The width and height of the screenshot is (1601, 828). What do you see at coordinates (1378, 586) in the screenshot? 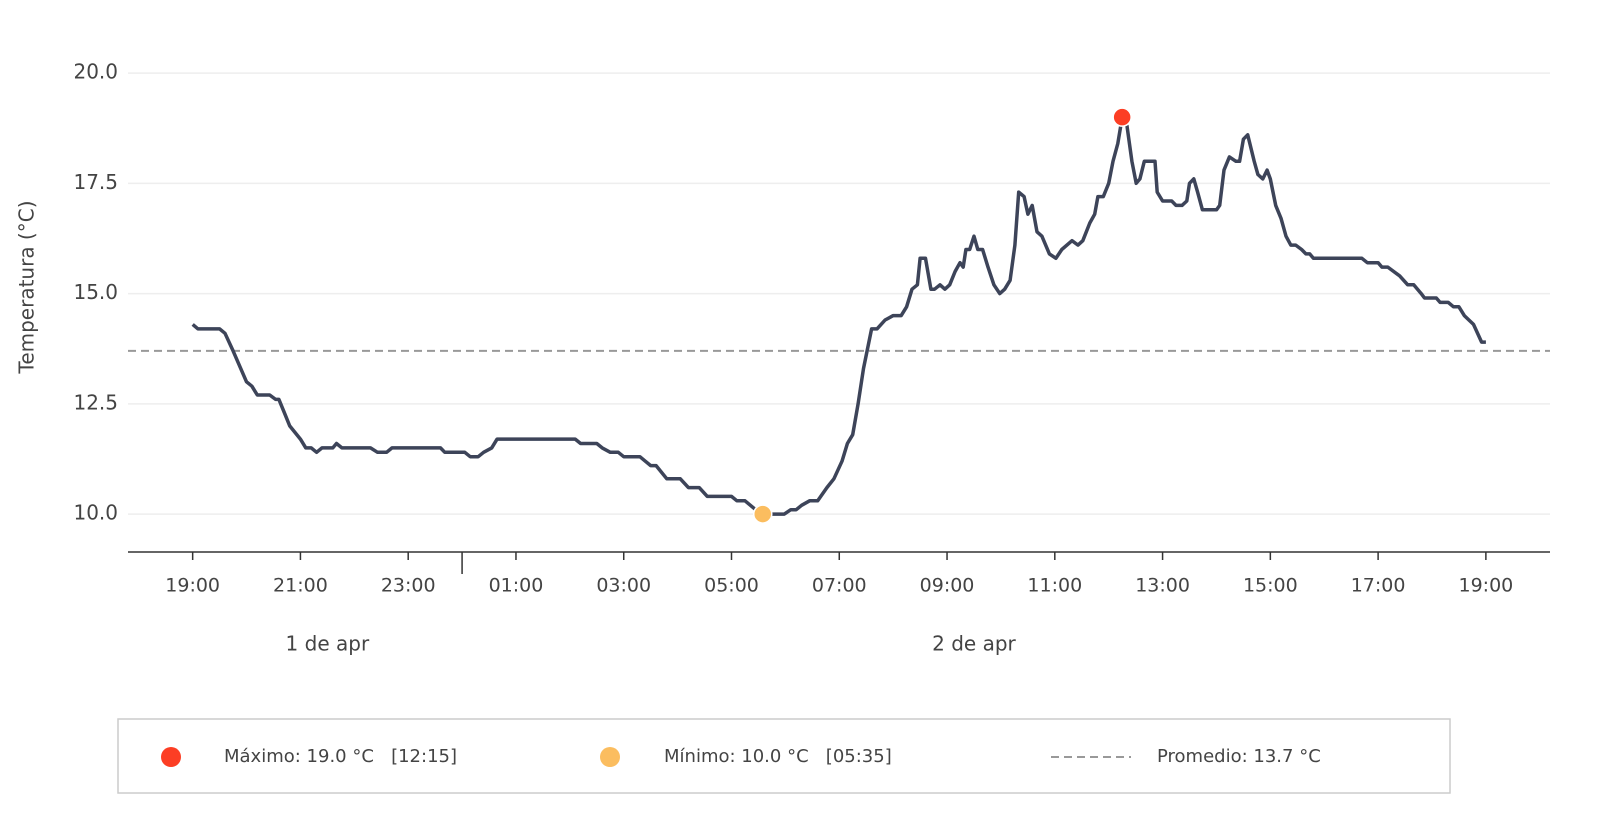
I see `x-tick-label: 17:00` at bounding box center [1378, 586].